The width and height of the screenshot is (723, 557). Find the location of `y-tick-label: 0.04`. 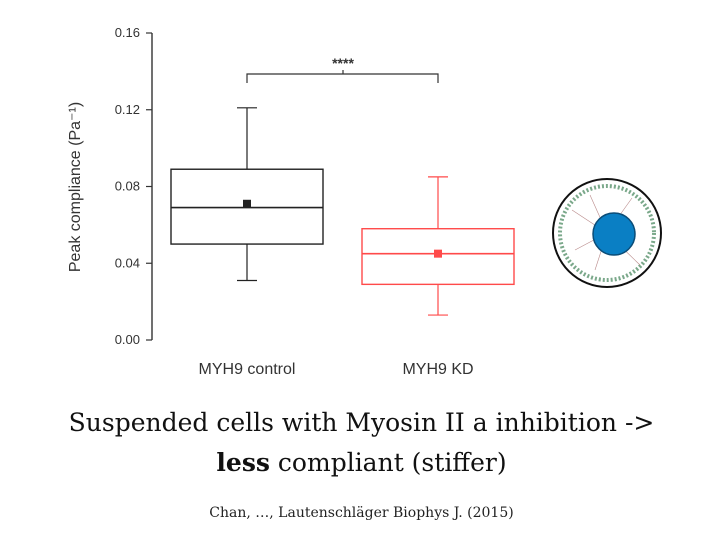

y-tick-label: 0.04 is located at coordinates (127, 262).